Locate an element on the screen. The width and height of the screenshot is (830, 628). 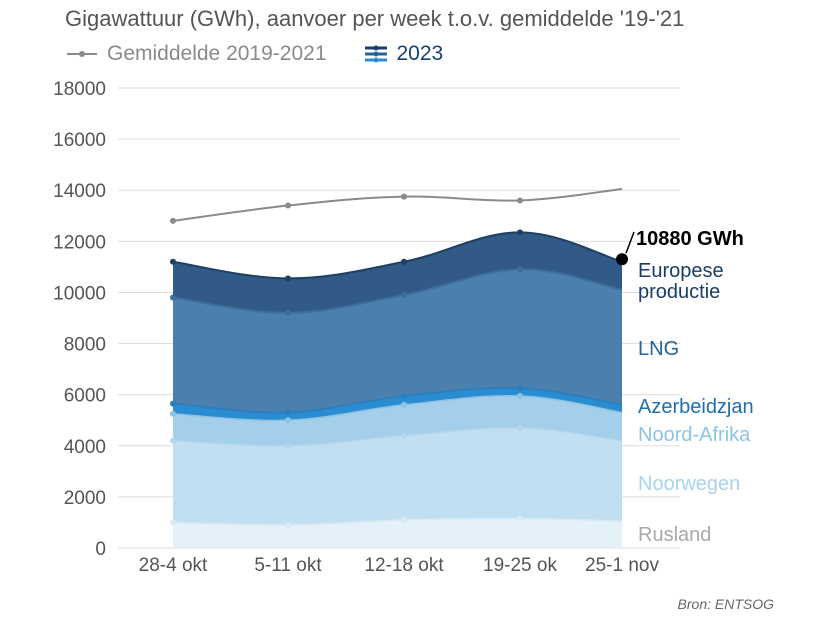
y-tick-label: 8000 is located at coordinates (85, 345).